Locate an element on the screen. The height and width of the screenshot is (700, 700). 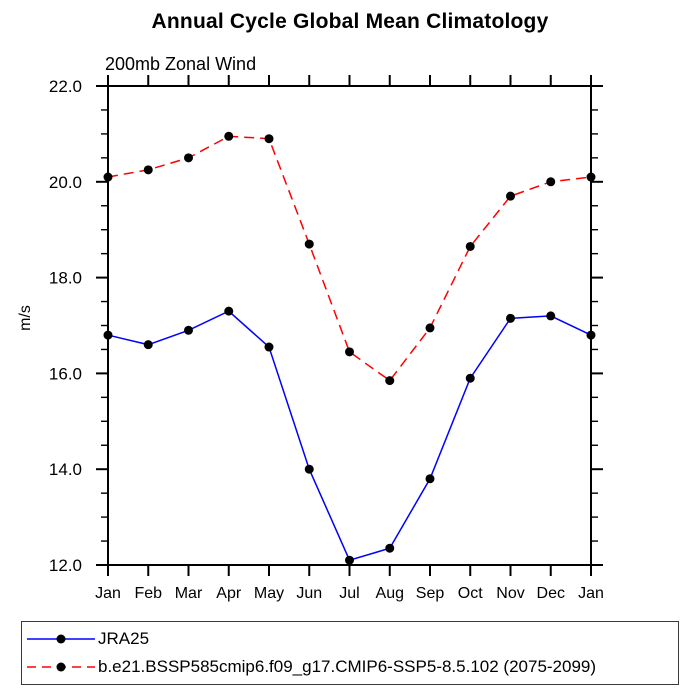
y-tick-label: 22.0 is located at coordinates (65, 86).